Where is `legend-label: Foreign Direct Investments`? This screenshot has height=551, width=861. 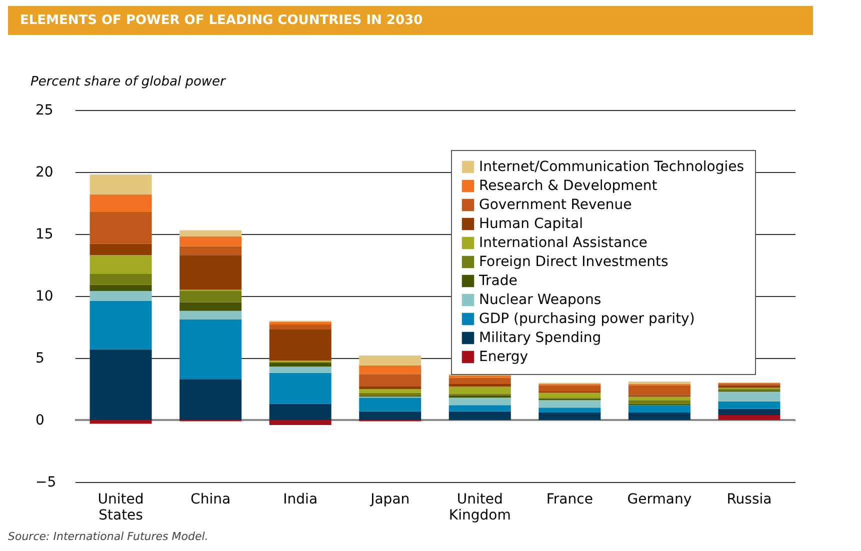
legend-label: Foreign Direct Investments is located at coordinates (573, 262).